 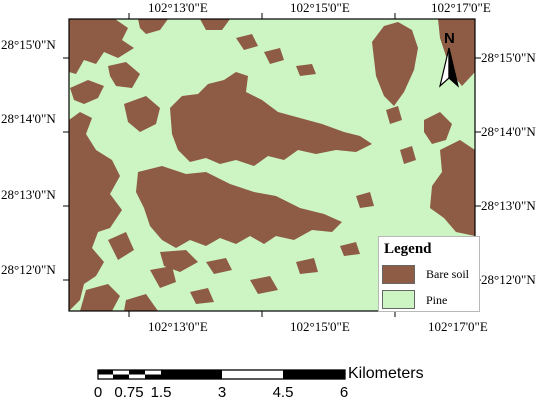 What do you see at coordinates (283, 392) in the screenshot?
I see `scale-tick-4-5: 4.5` at bounding box center [283, 392].